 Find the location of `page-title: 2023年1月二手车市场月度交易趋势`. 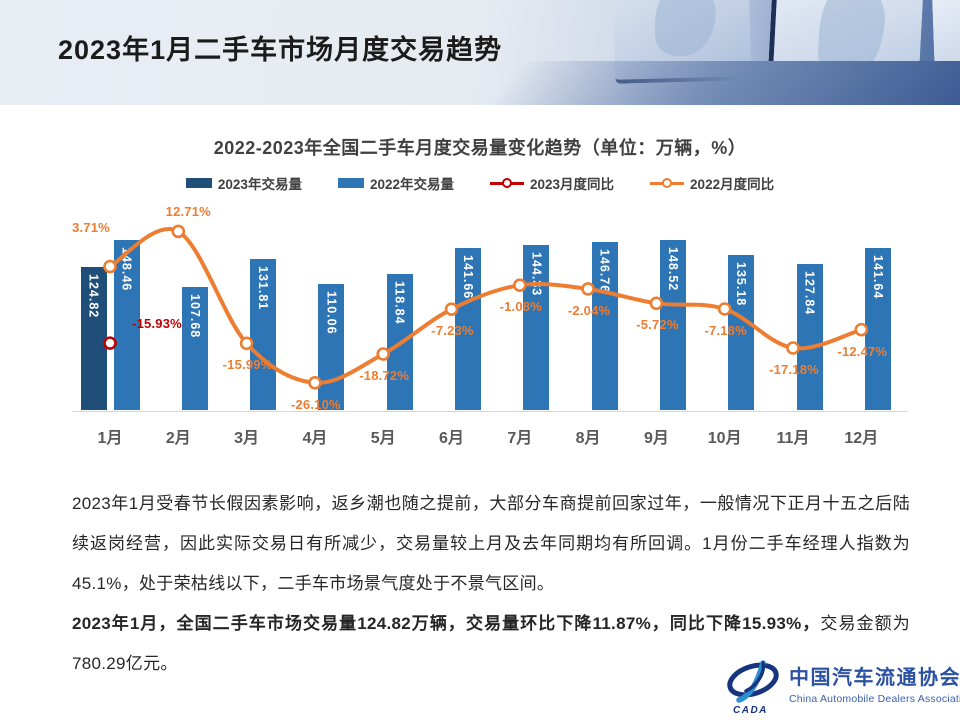

page-title: 2023年1月二手车市场月度交易趋势 is located at coordinates (280, 50).